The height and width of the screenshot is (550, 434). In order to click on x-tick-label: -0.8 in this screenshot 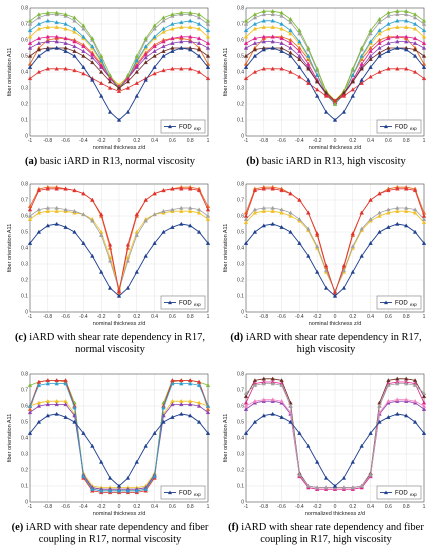, I will do `click(47, 317)`.